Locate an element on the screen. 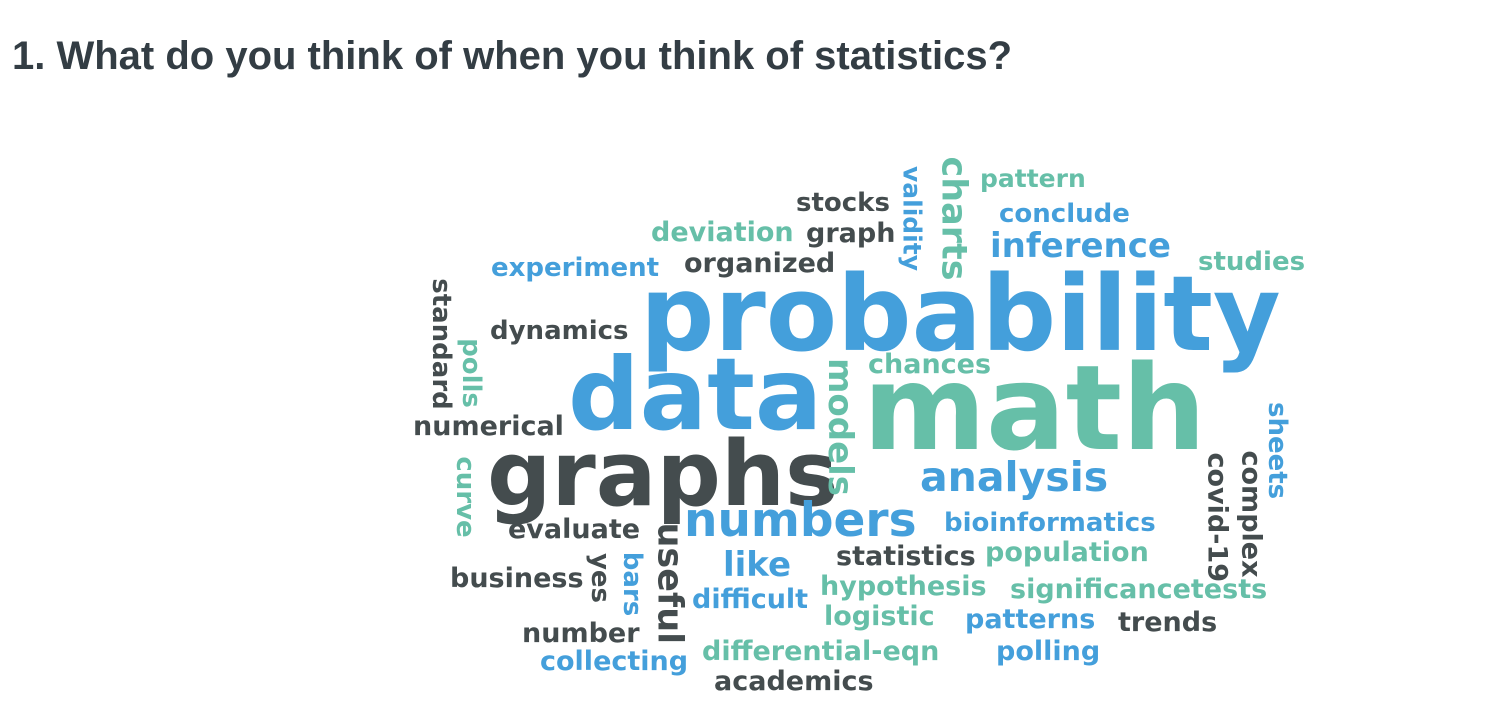 The height and width of the screenshot is (726, 1496). word-models: models is located at coordinates (840, 427).